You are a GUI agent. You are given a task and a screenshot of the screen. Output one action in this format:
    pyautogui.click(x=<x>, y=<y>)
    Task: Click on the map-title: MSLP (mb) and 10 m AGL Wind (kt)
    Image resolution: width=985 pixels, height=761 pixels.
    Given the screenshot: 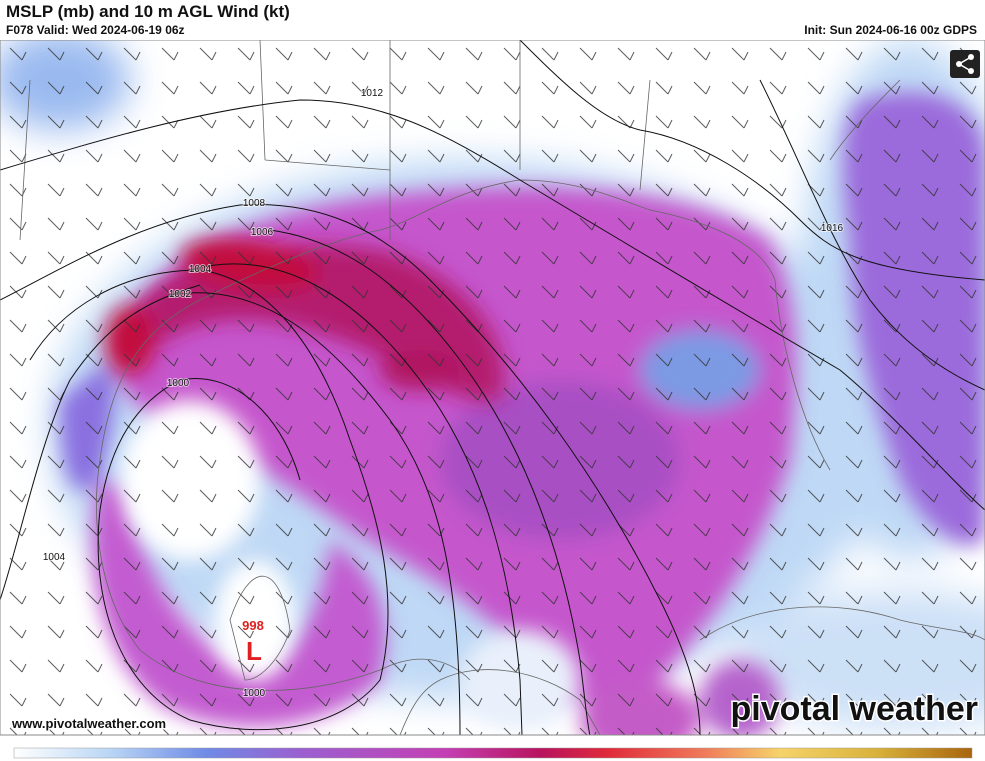 What is the action you would take?
    pyautogui.click(x=148, y=11)
    